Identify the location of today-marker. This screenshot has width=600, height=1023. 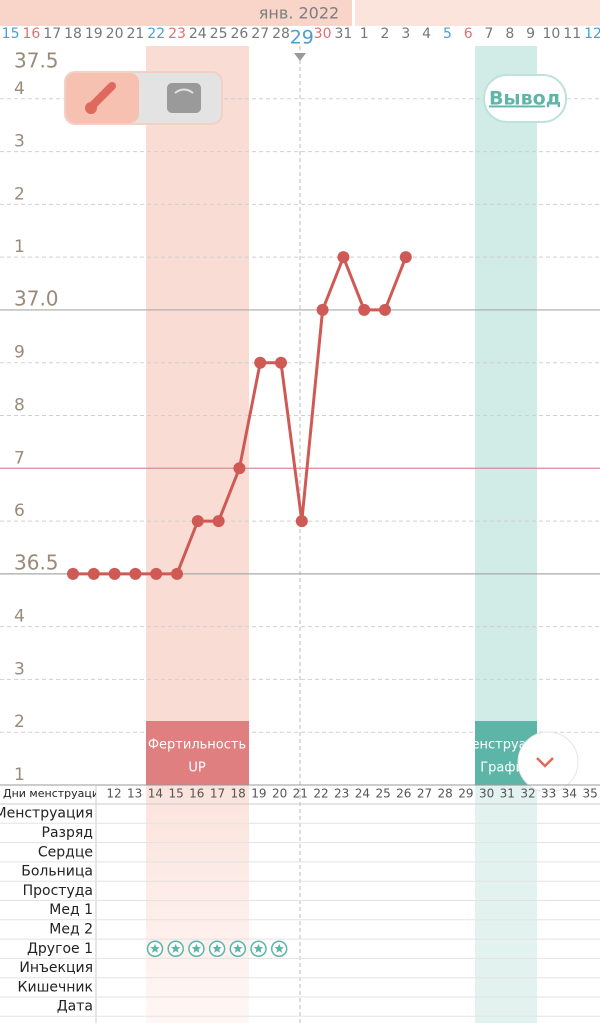
(300, 57).